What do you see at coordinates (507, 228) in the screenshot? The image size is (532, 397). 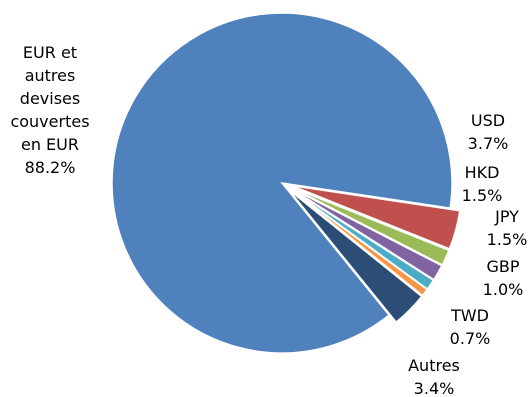 I see `pie-label-jpy: JPY 1.5%` at bounding box center [507, 228].